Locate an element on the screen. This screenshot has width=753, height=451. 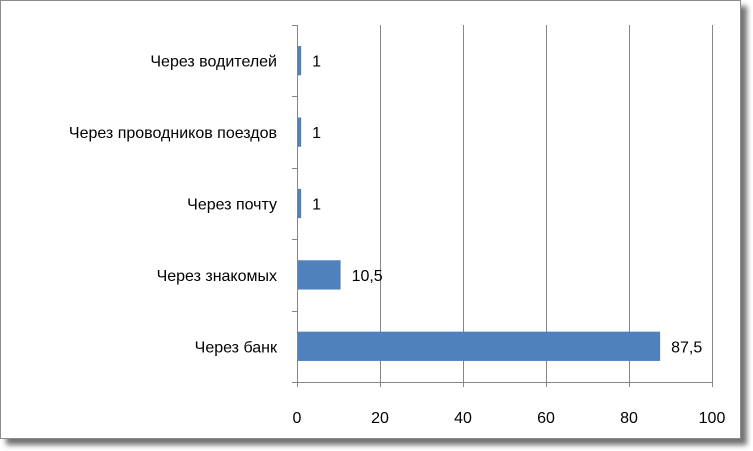
x-tick-label-40: 40 is located at coordinates (463, 418).